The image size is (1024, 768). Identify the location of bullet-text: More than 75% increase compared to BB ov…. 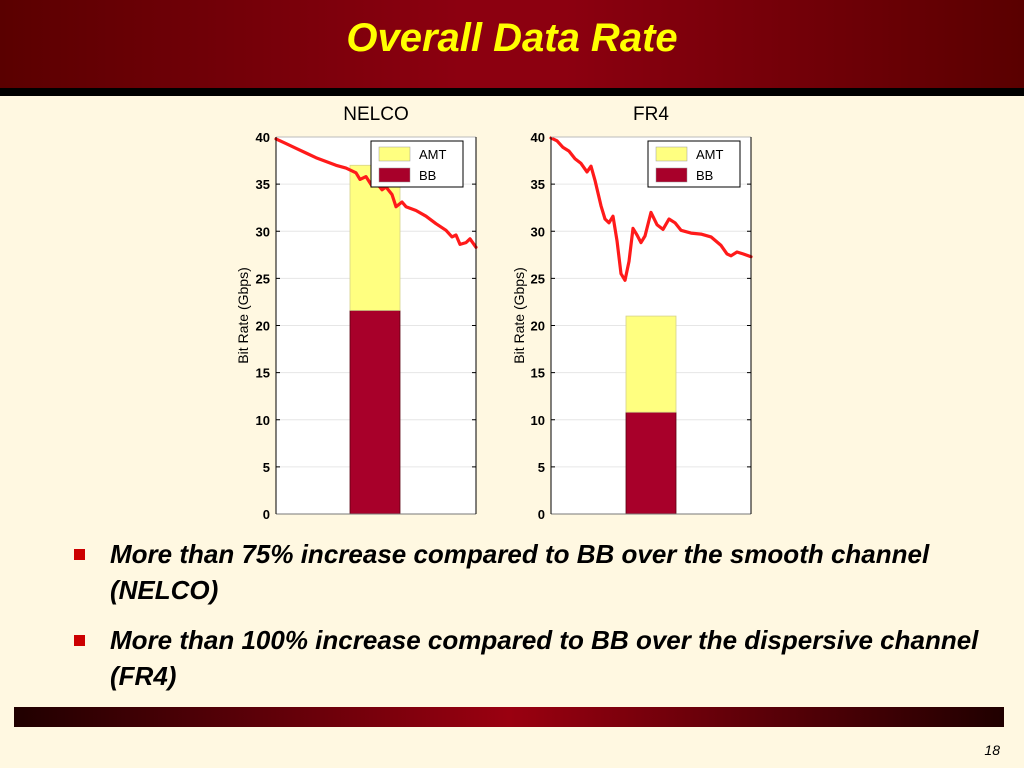
(520, 572).